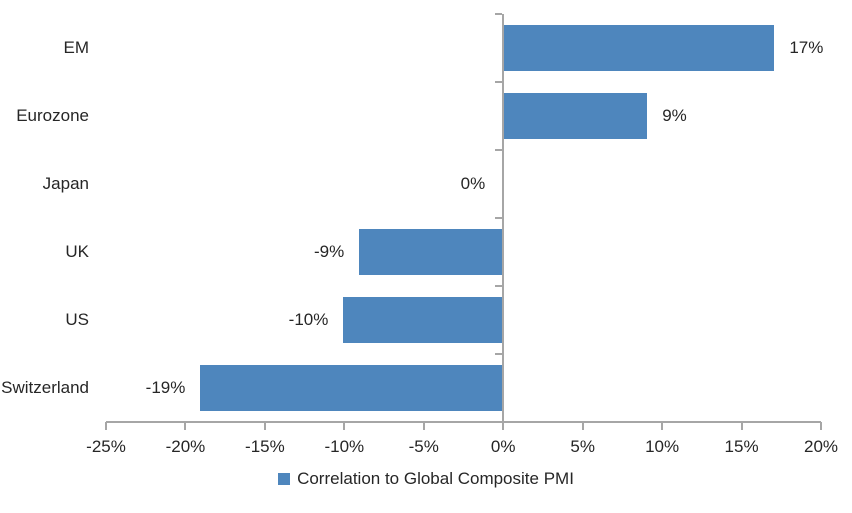  Describe the element at coordinates (45, 387) in the screenshot. I see `category-label: Switzerland` at that location.